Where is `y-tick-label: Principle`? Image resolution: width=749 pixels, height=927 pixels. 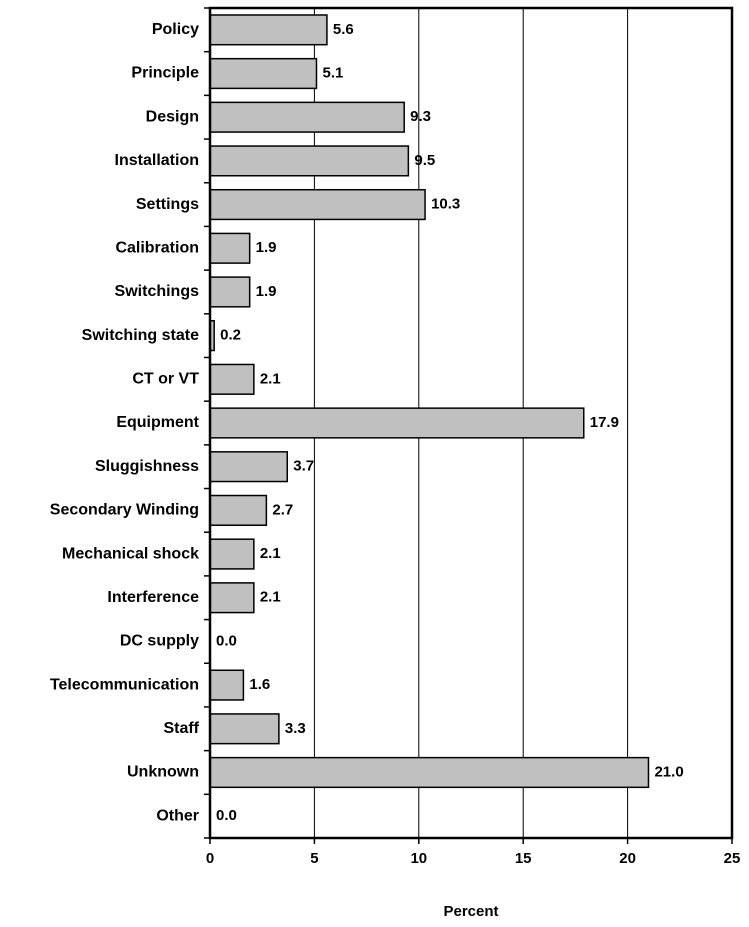 y-tick-label: Principle is located at coordinates (165, 73).